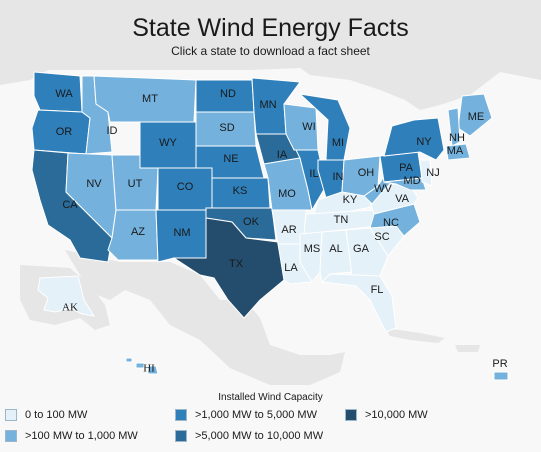 This screenshot has width=541, height=452. Describe the element at coordinates (415, 335) in the screenshot. I see `cuba-landmass` at that location.